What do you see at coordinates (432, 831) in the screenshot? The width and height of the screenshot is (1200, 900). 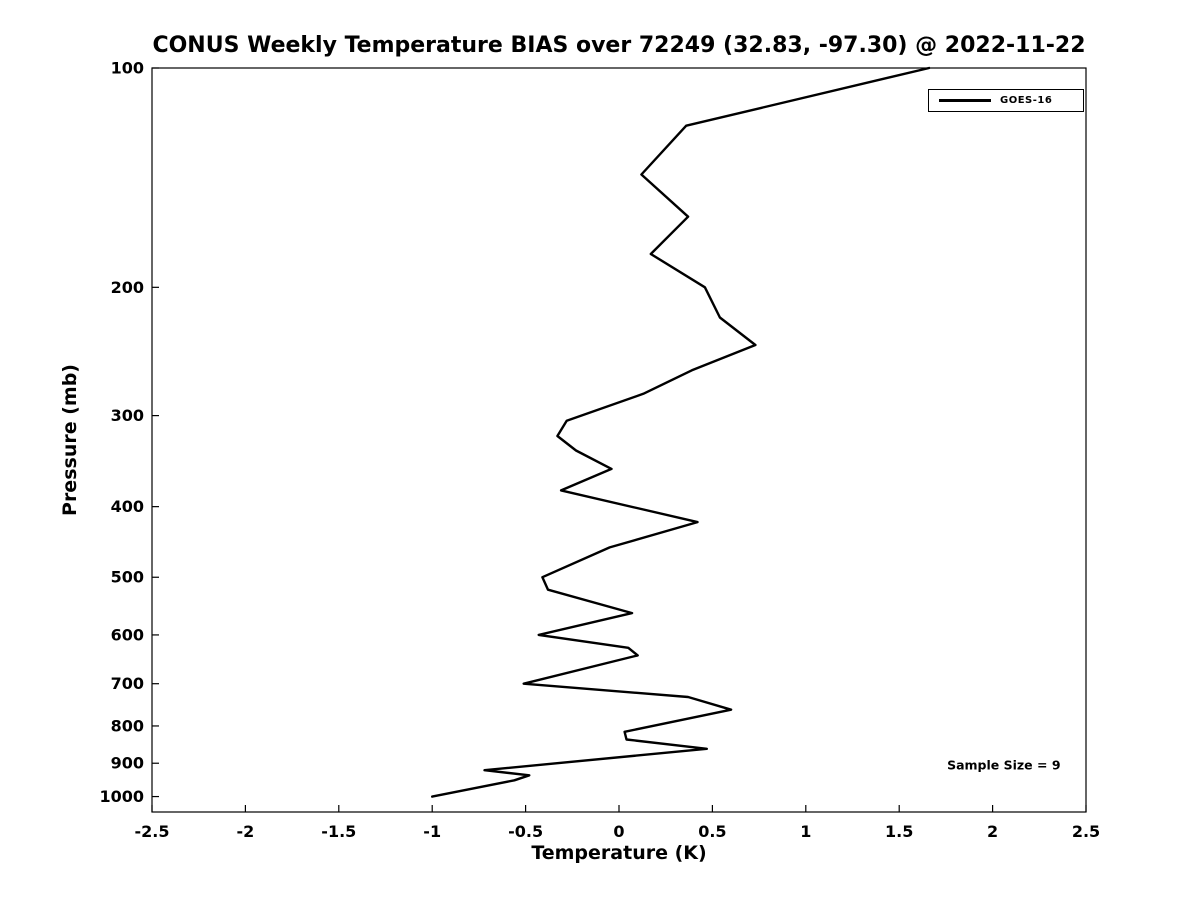 I see `x-tick-label: -1` at bounding box center [432, 831].